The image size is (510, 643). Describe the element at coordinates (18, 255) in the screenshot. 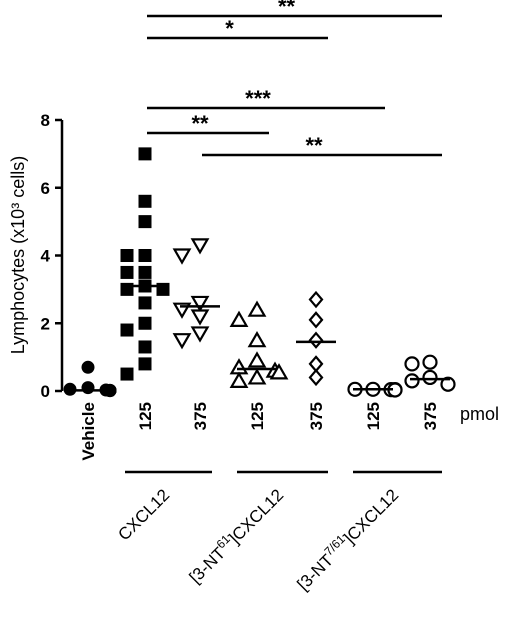

I see `y-axis-label: Lymphocytes (x10³ cells)` at that location.